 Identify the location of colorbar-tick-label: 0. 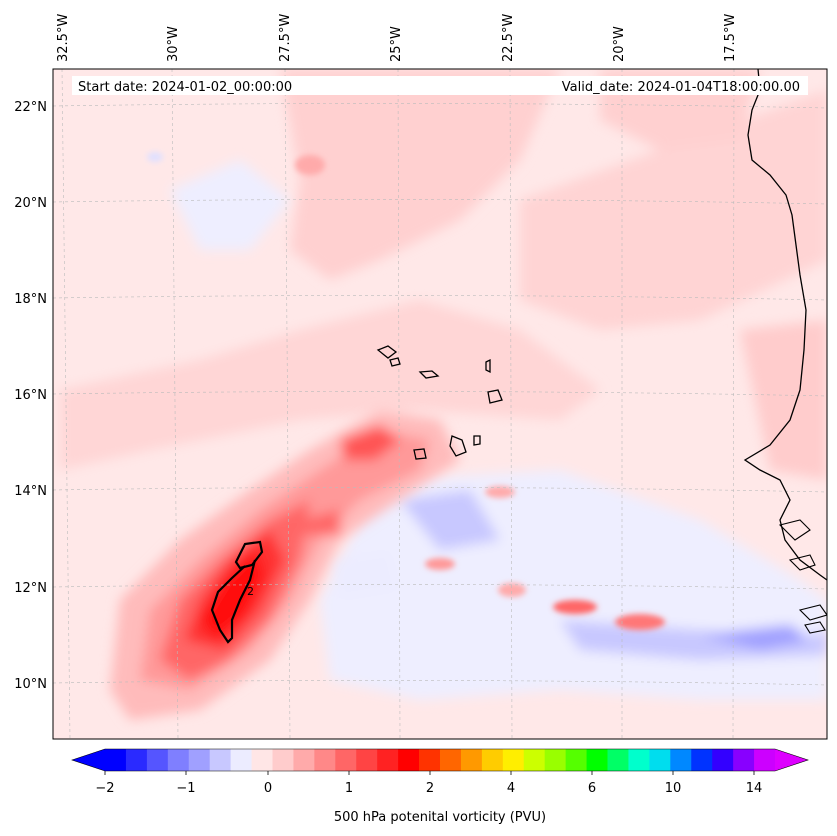
(268, 788).